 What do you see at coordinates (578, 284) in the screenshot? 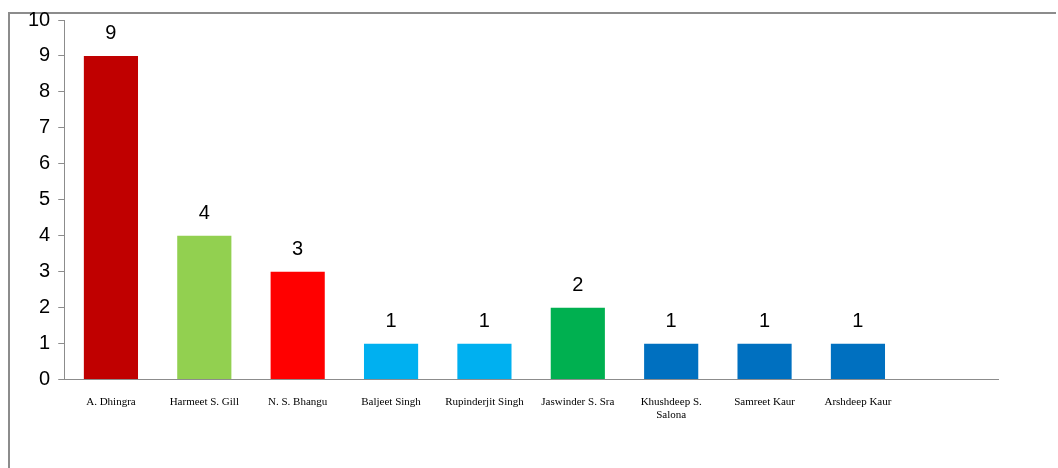
I see `data-label: 2` at bounding box center [578, 284].